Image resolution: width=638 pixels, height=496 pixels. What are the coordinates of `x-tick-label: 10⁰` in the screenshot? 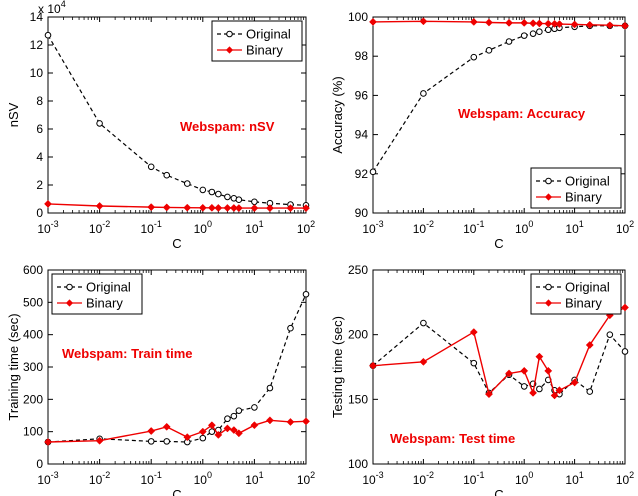 It's located at (524, 227).